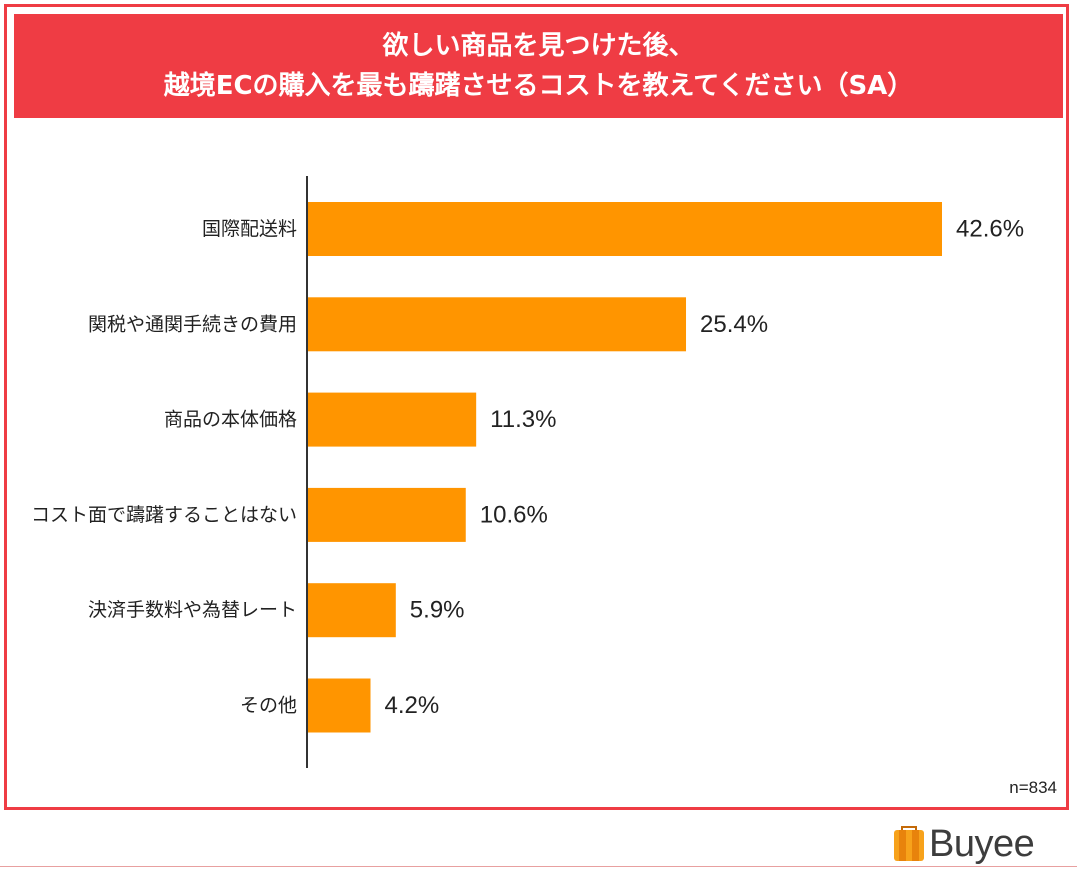 This screenshot has width=1077, height=869. What do you see at coordinates (230, 420) in the screenshot?
I see `category-label-2: 商品の本体価格` at bounding box center [230, 420].